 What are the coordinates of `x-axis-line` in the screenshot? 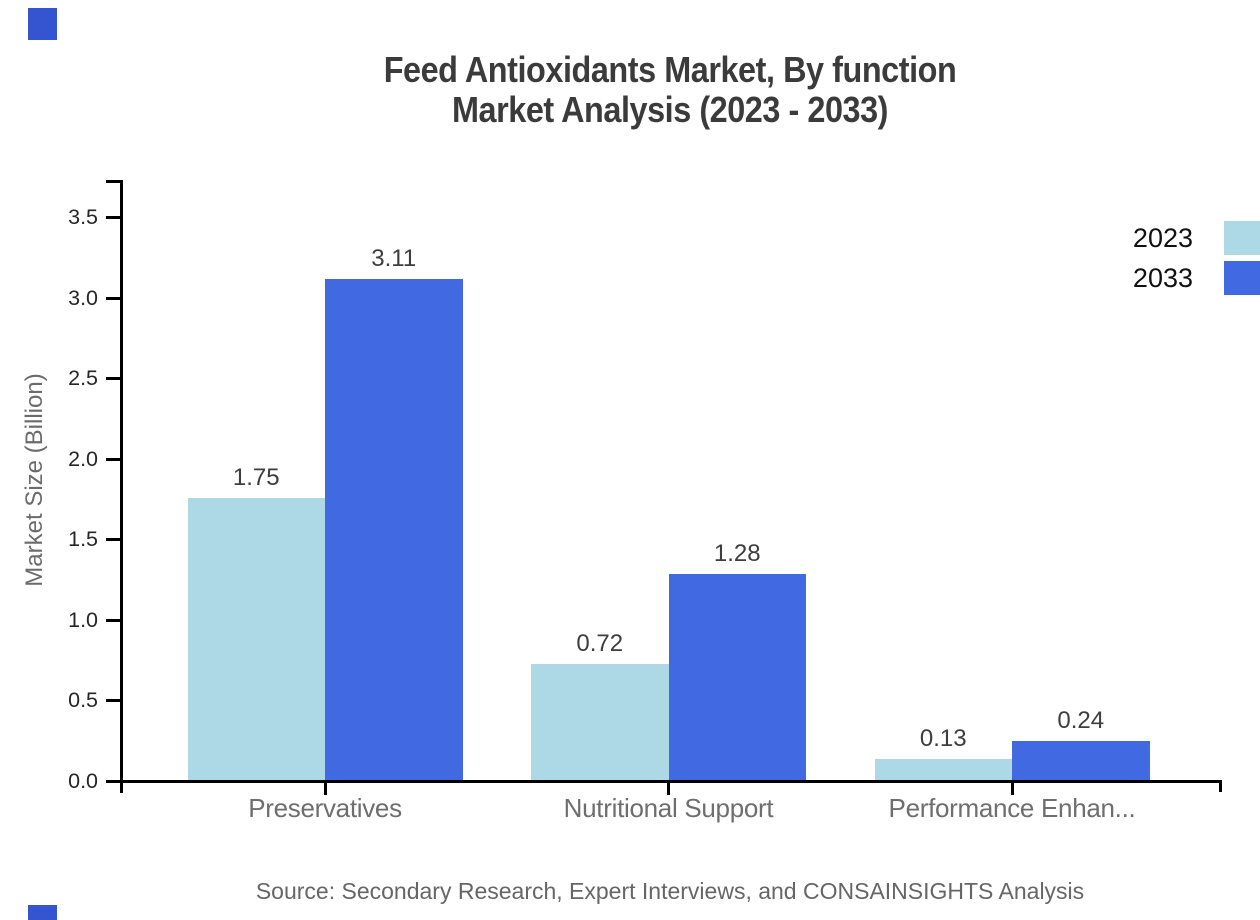 It's located at (671, 781).